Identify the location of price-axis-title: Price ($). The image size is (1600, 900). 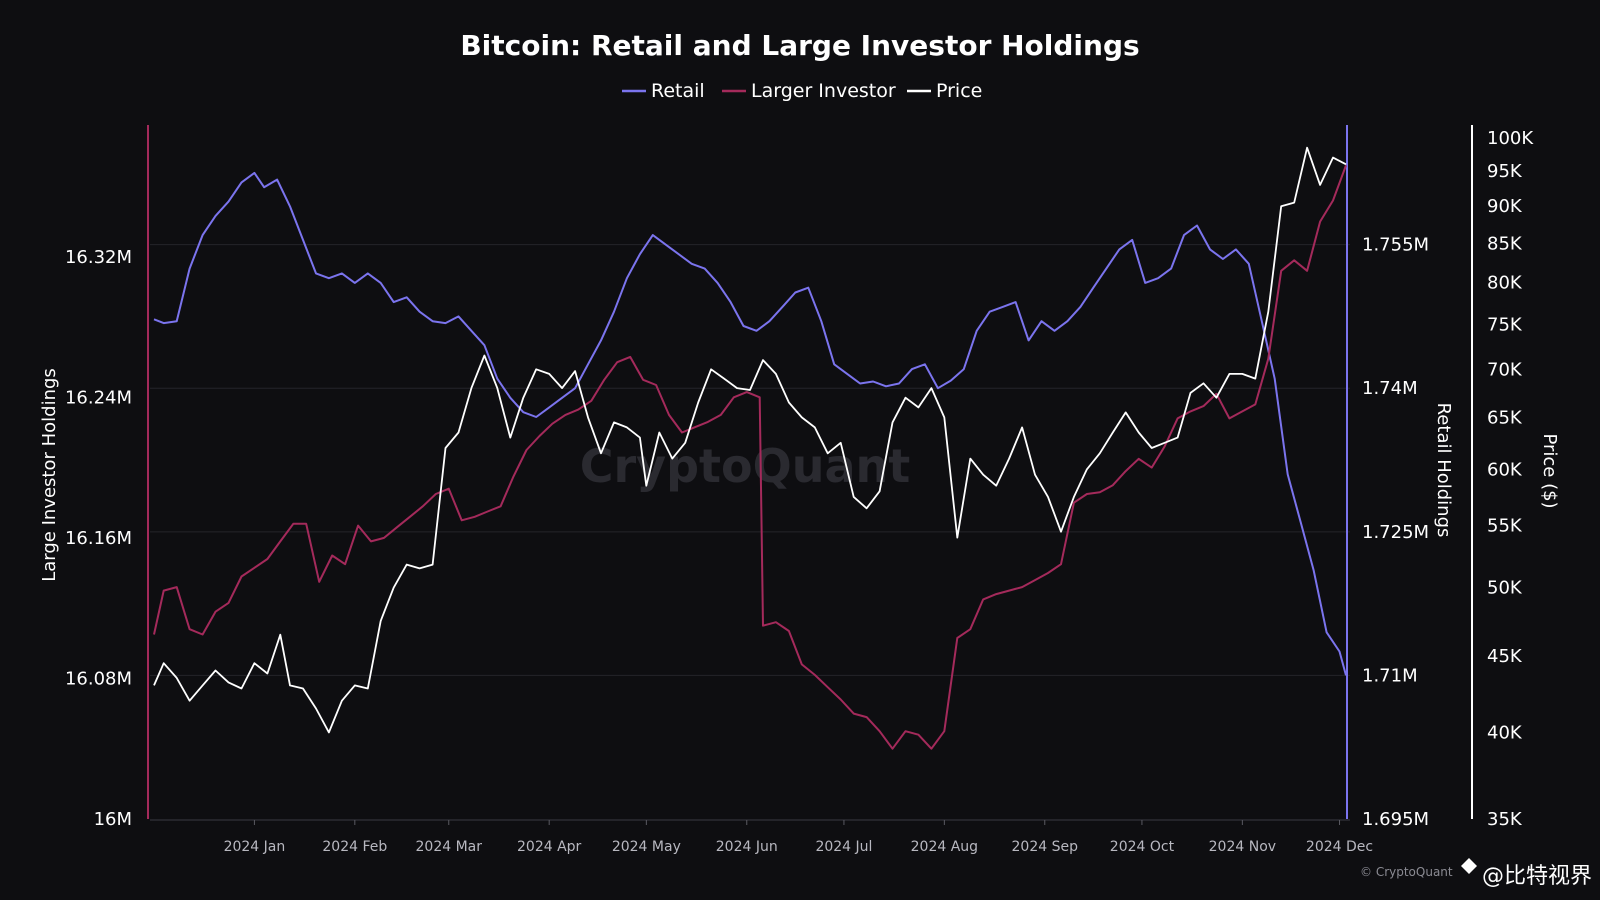
(1549, 470).